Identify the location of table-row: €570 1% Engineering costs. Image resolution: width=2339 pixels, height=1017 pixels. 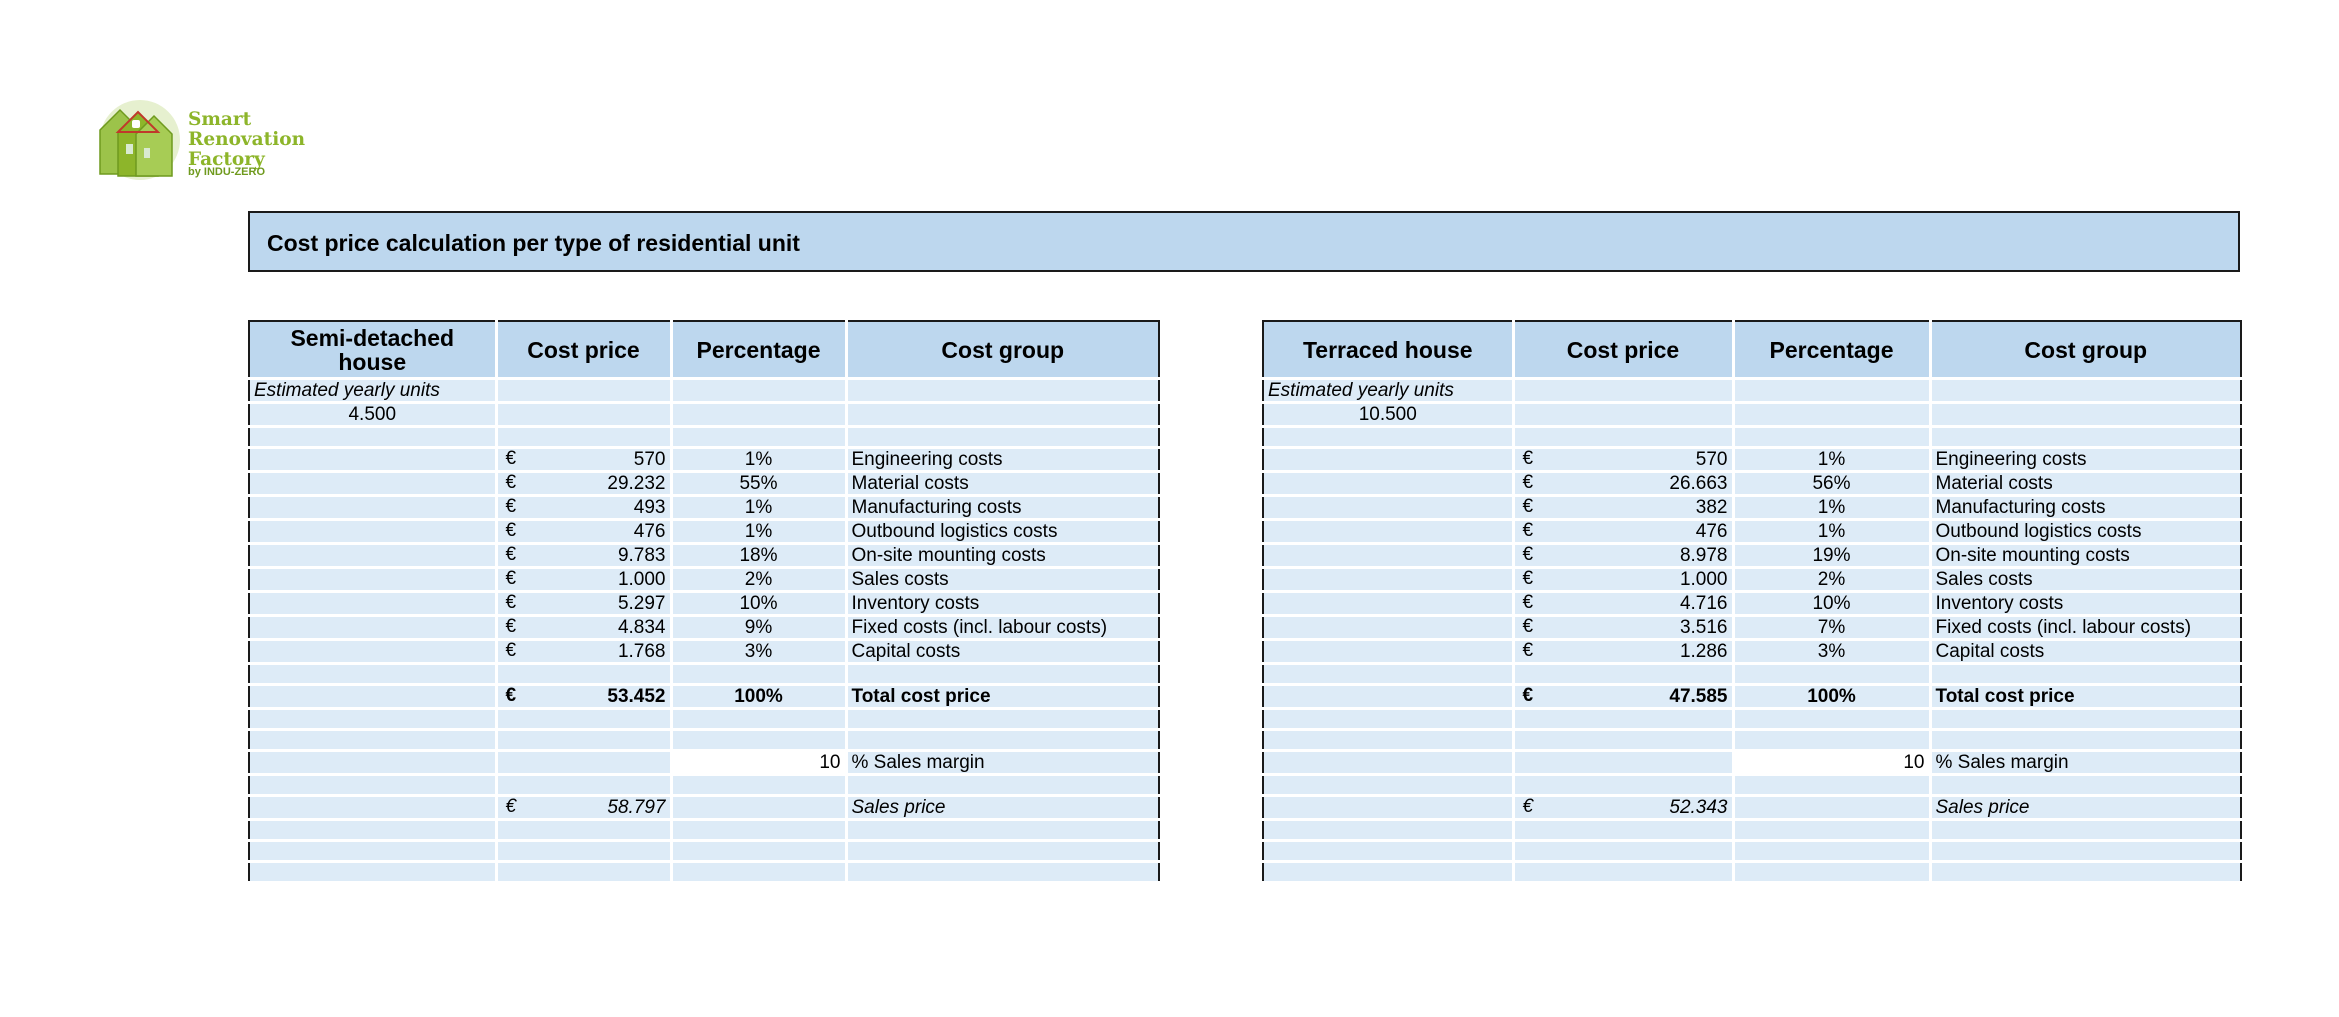
(1752, 460).